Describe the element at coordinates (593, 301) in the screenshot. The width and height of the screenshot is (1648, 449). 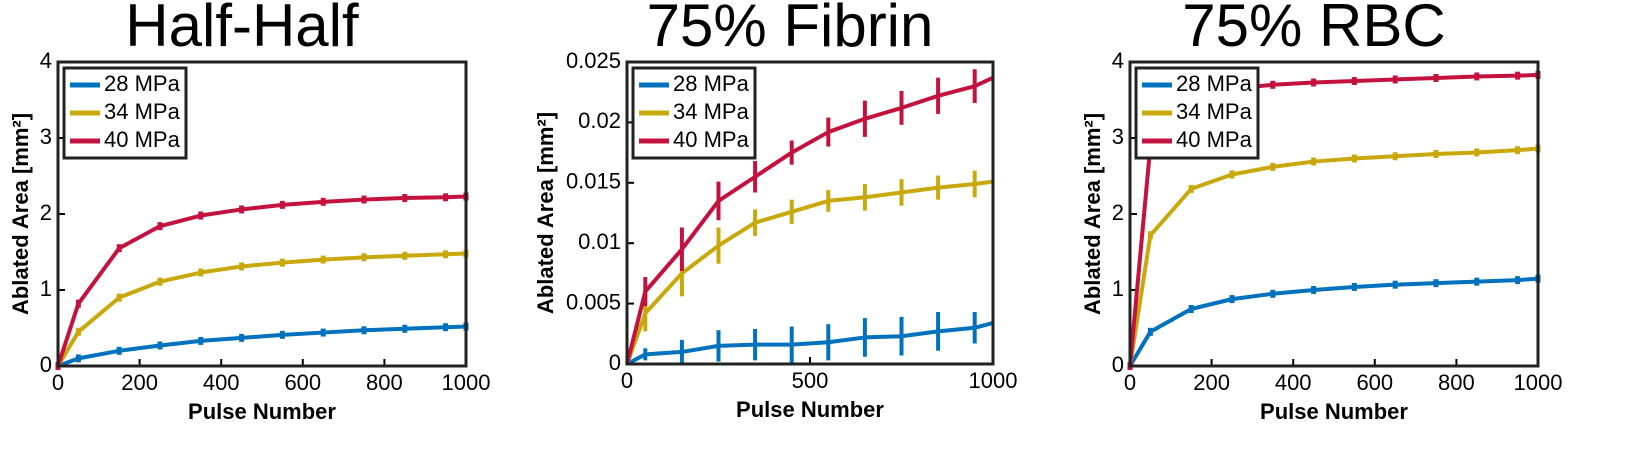
I see `y-tick-label: 0.005` at that location.